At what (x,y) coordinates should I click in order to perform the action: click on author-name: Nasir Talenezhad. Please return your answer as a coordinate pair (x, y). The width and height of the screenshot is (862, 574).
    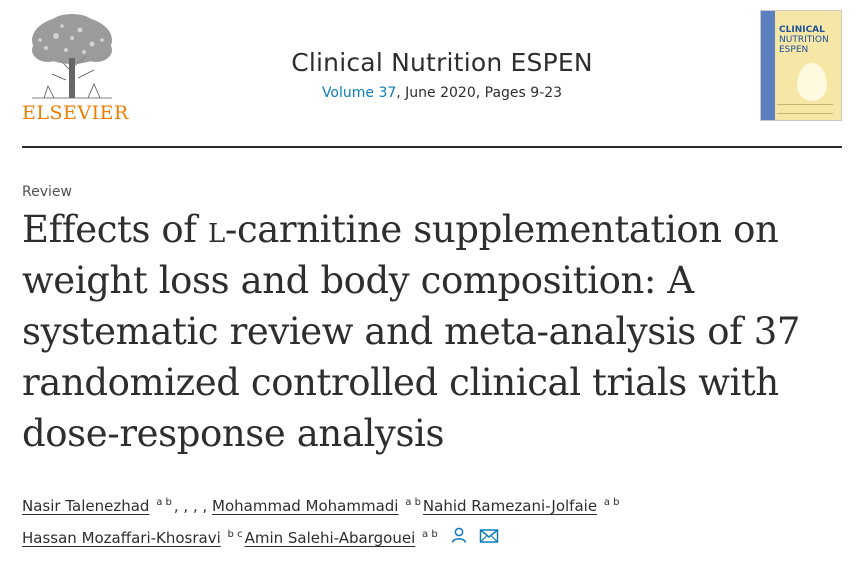
    Looking at the image, I should click on (86, 506).